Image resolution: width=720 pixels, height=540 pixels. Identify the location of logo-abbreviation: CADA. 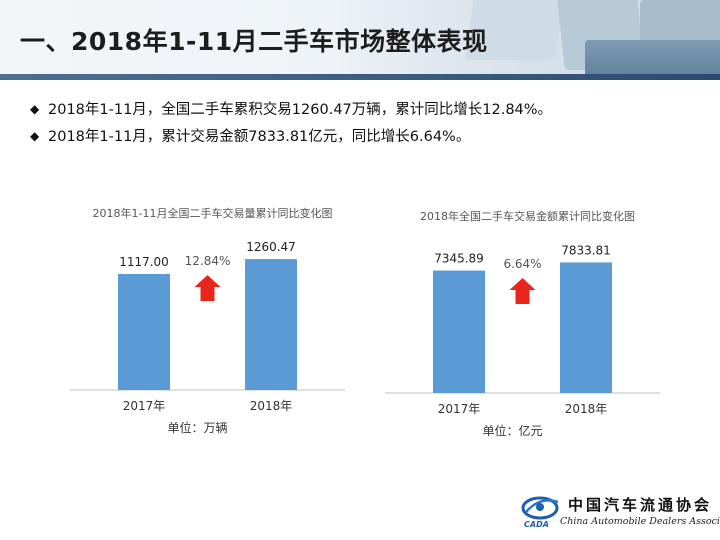
(536, 524).